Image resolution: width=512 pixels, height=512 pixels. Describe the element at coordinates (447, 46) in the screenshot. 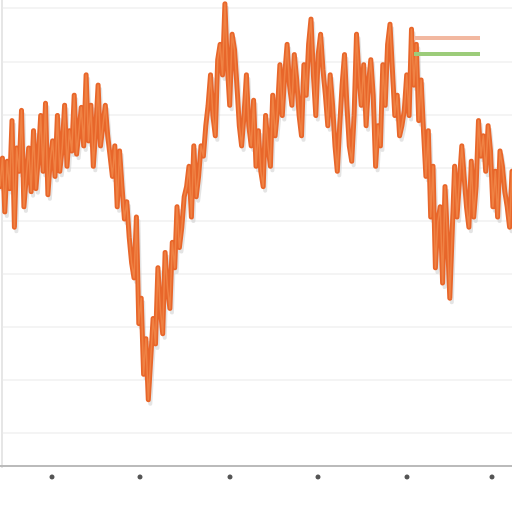

I see `legend` at that location.